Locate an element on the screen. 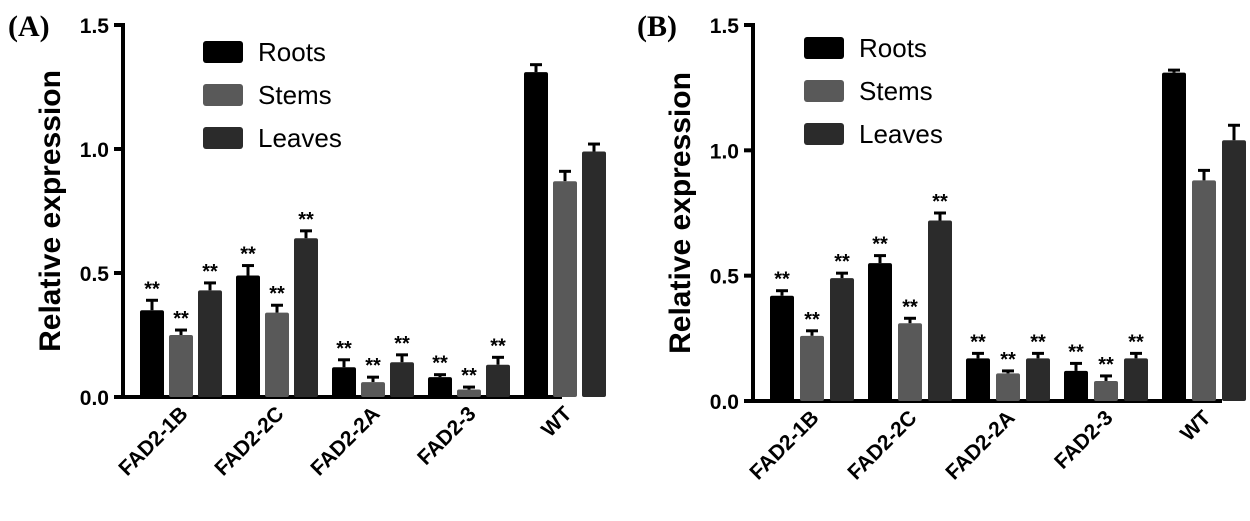  panel-label: (A) is located at coordinates (29, 26).